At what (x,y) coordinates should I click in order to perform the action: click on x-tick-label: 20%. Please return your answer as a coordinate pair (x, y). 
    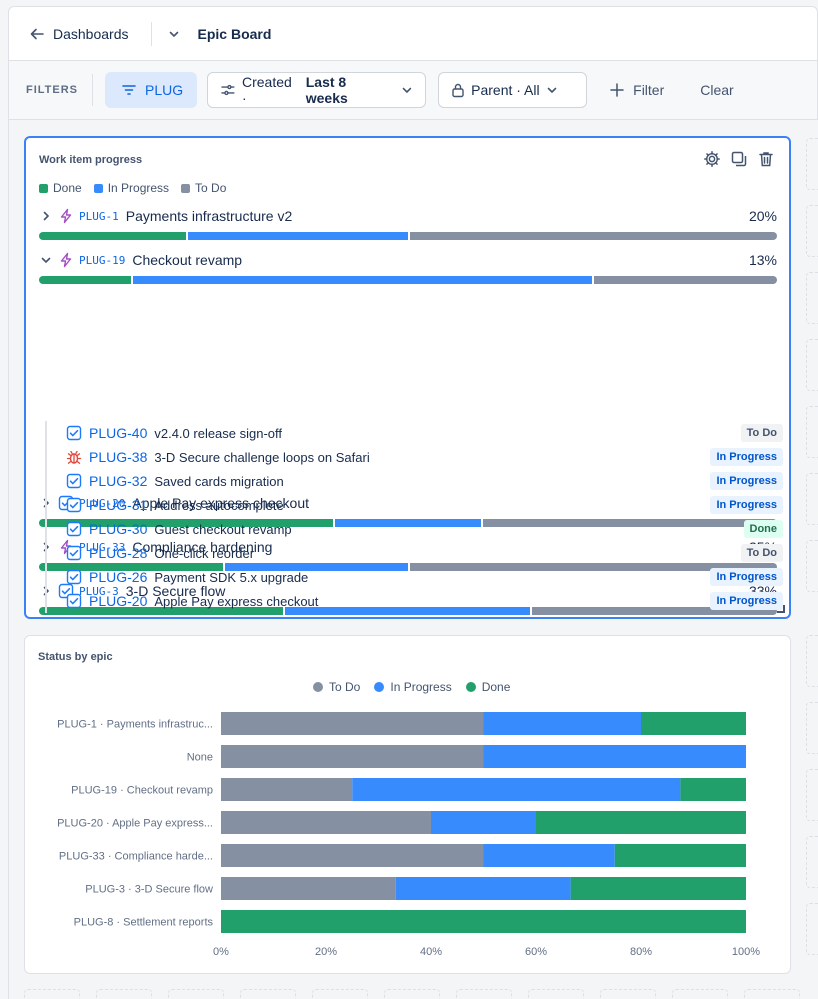
    Looking at the image, I should click on (326, 952).